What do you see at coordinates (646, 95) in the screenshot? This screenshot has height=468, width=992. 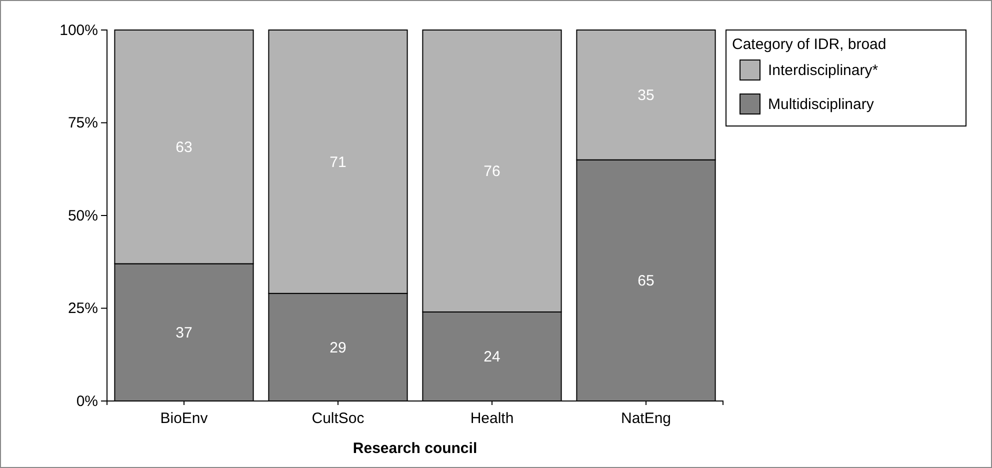 I see `data-label: 35` at bounding box center [646, 95].